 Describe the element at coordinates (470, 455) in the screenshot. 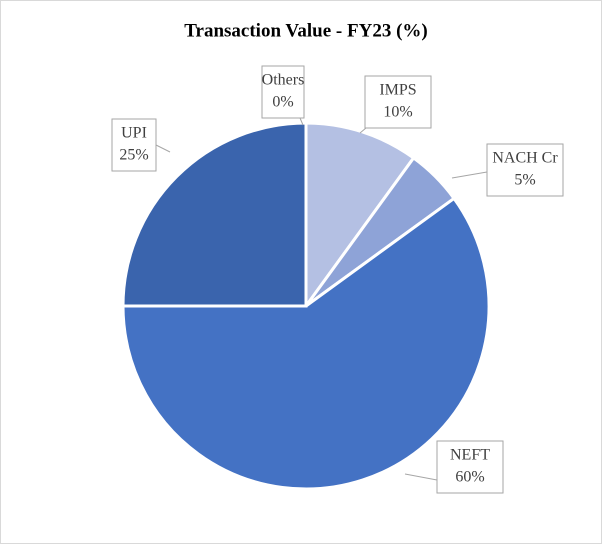

I see `data-label-name: NEFT` at that location.